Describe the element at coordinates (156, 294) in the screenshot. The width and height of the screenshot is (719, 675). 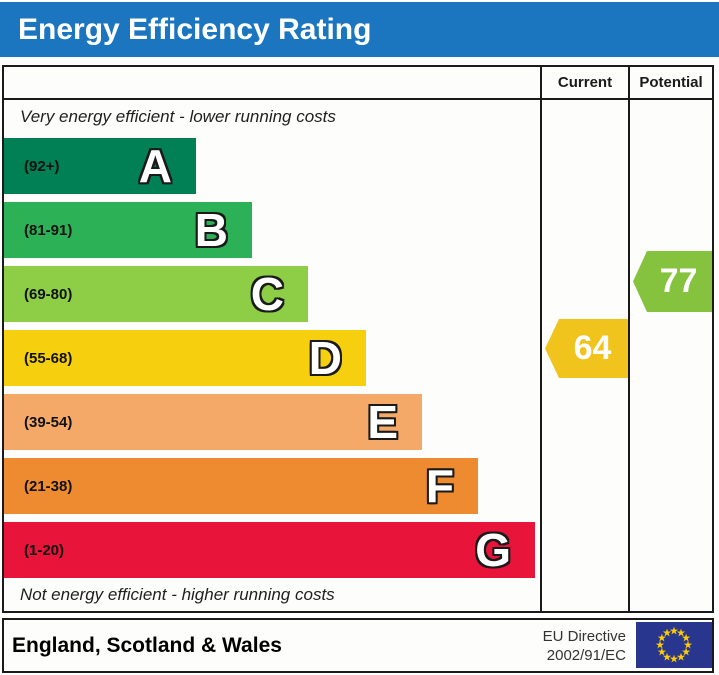
I see `band-c: (69-80) C` at that location.